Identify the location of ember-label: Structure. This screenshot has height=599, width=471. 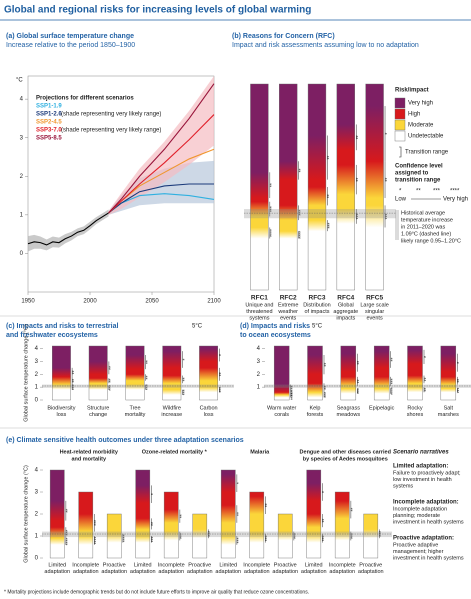
(98, 408).